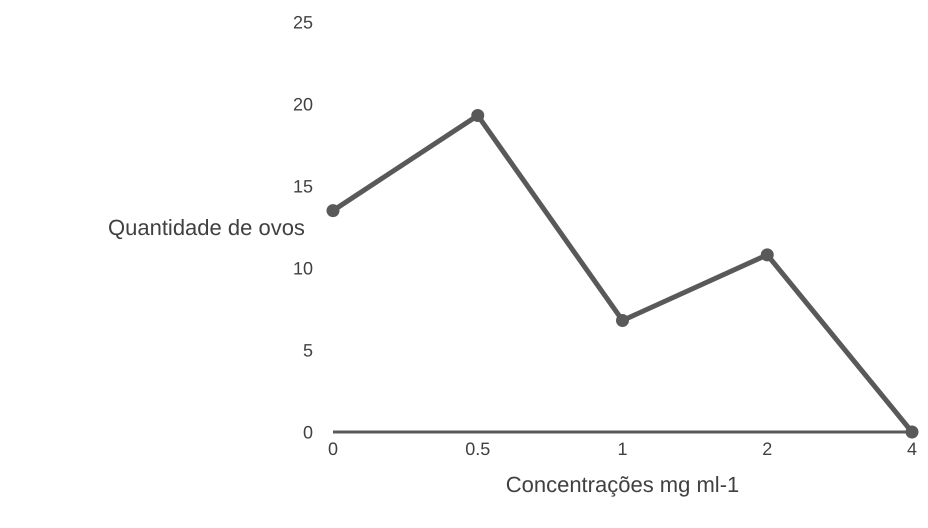 Image resolution: width=928 pixels, height=528 pixels. What do you see at coordinates (333, 448) in the screenshot?
I see `x-tick-label: 0` at bounding box center [333, 448].